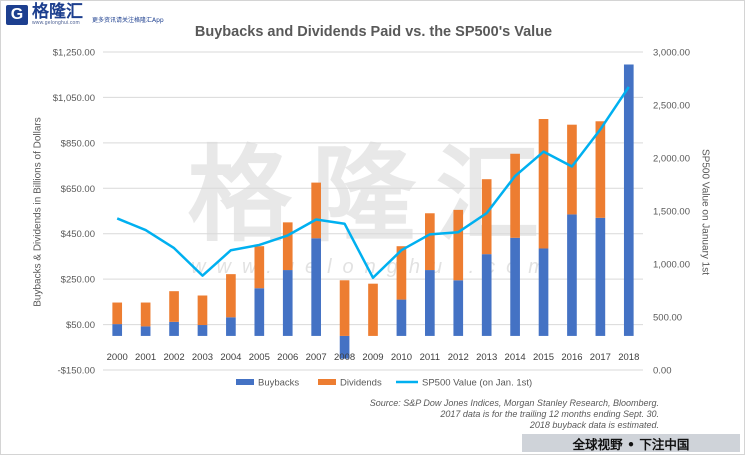  Describe the element at coordinates (74, 98) in the screenshot. I see `y-left-tick-label: $1,050.00` at that location.